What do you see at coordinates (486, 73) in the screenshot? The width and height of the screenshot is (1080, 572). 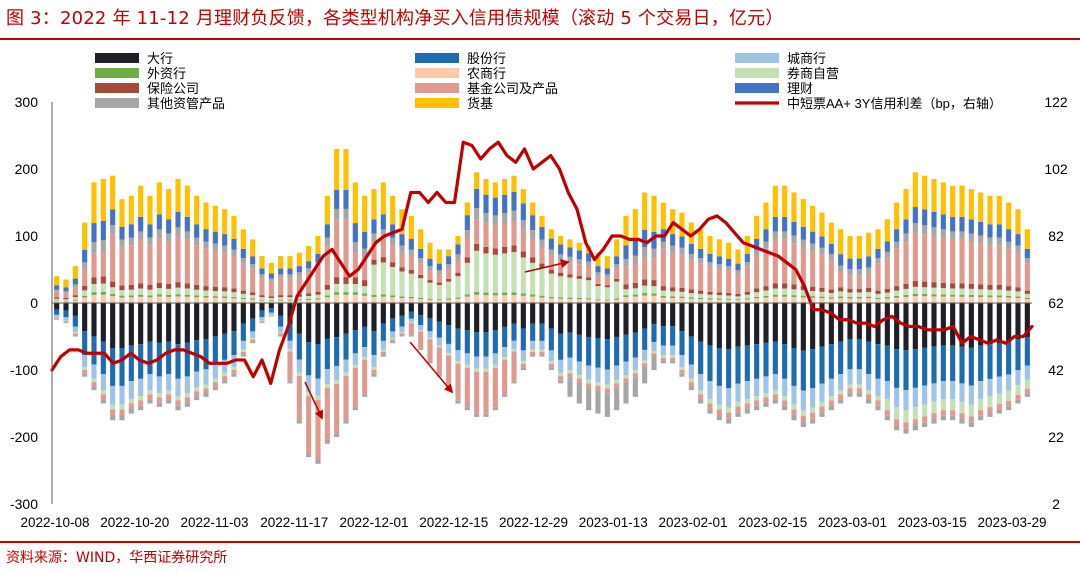 I see `svg-text: 农商行` at bounding box center [486, 73].